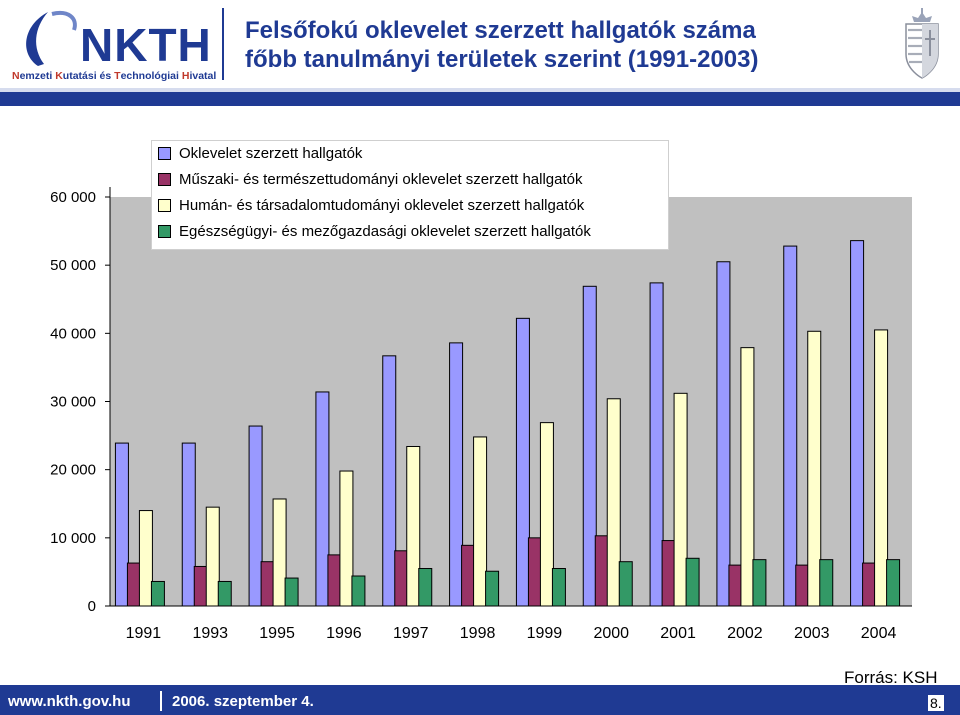  Describe the element at coordinates (164, 179) in the screenshot. I see `legend-swatch-engineering` at that location.